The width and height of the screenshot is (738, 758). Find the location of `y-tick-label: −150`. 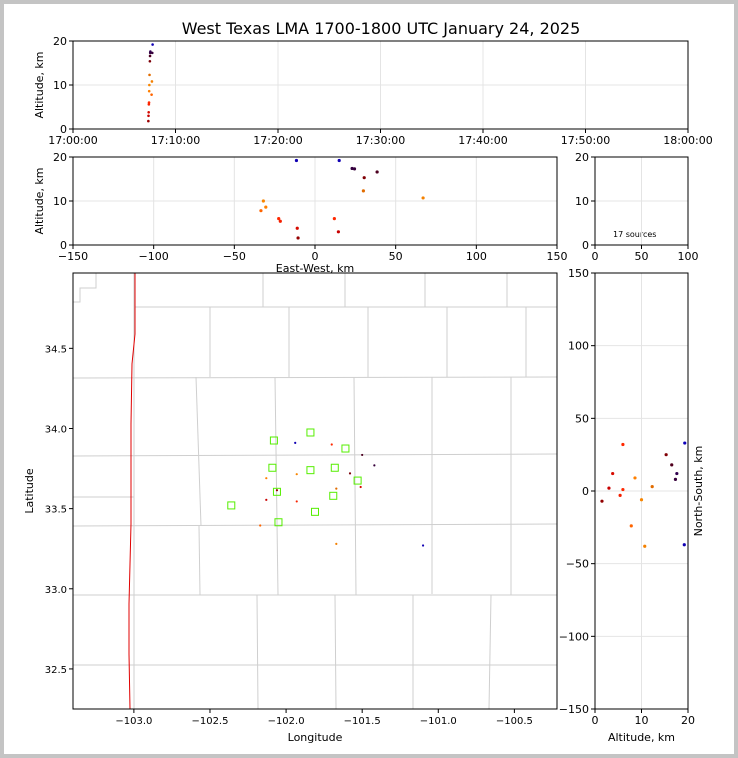

y-tick-label: −150 is located at coordinates (574, 709).